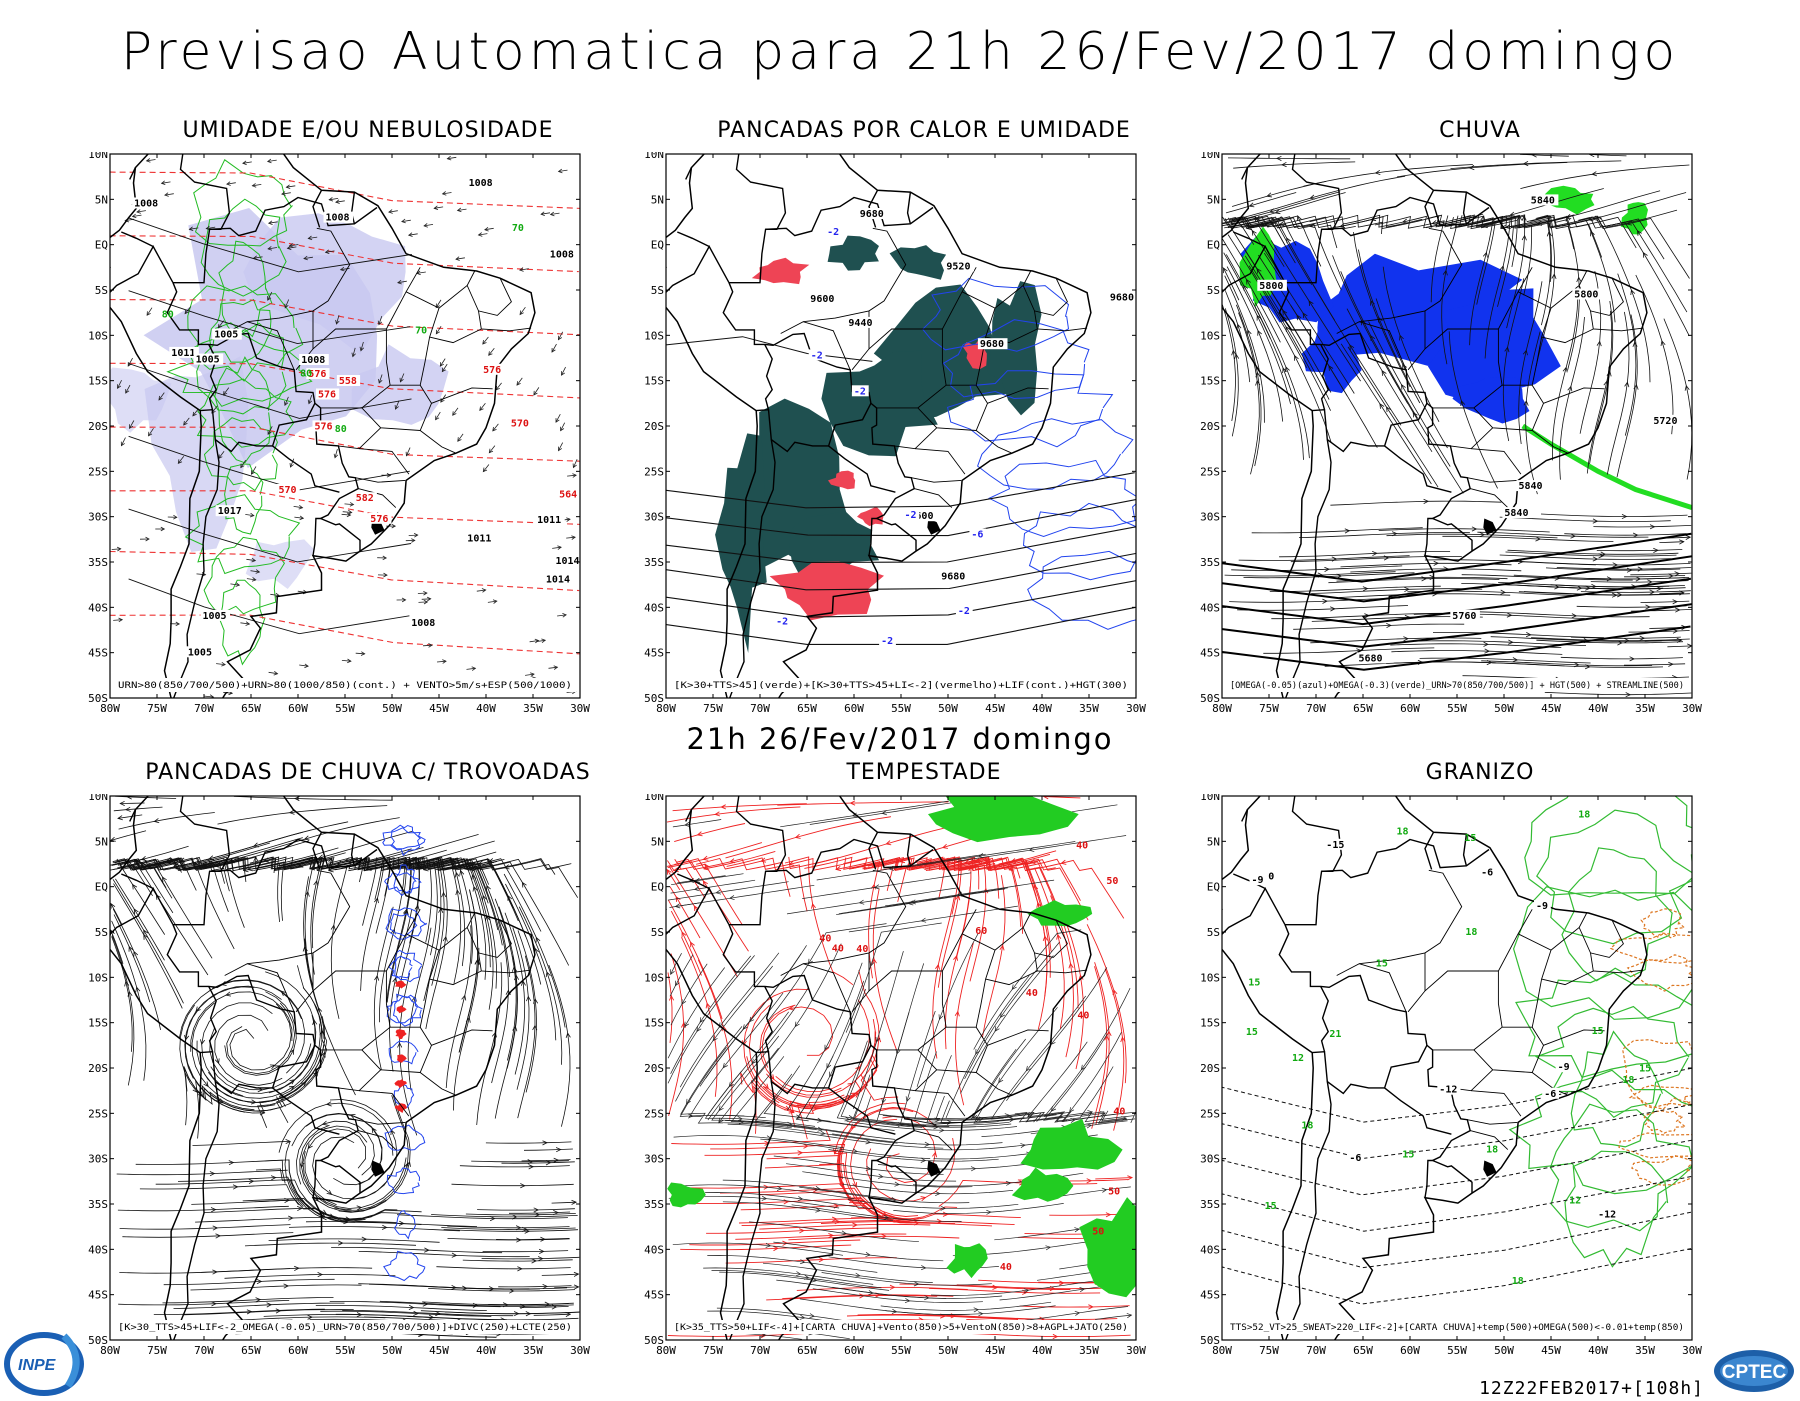  What do you see at coordinates (1271, 876) in the screenshot?
I see `contour-label: 0` at bounding box center [1271, 876].